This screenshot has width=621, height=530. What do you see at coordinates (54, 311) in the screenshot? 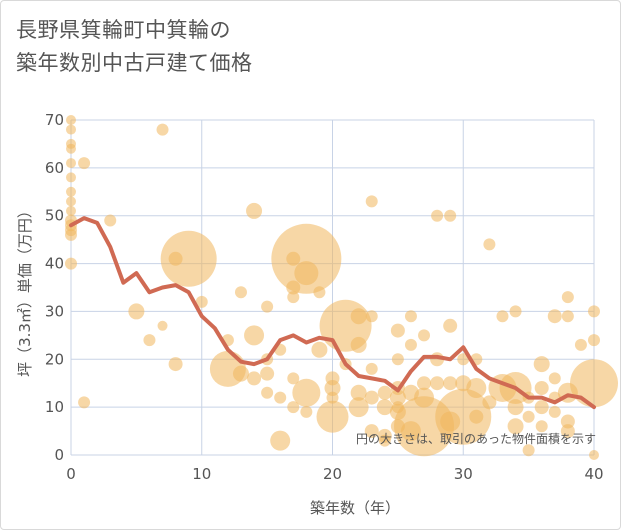
I see `y-tick-label: 30` at bounding box center [54, 311].